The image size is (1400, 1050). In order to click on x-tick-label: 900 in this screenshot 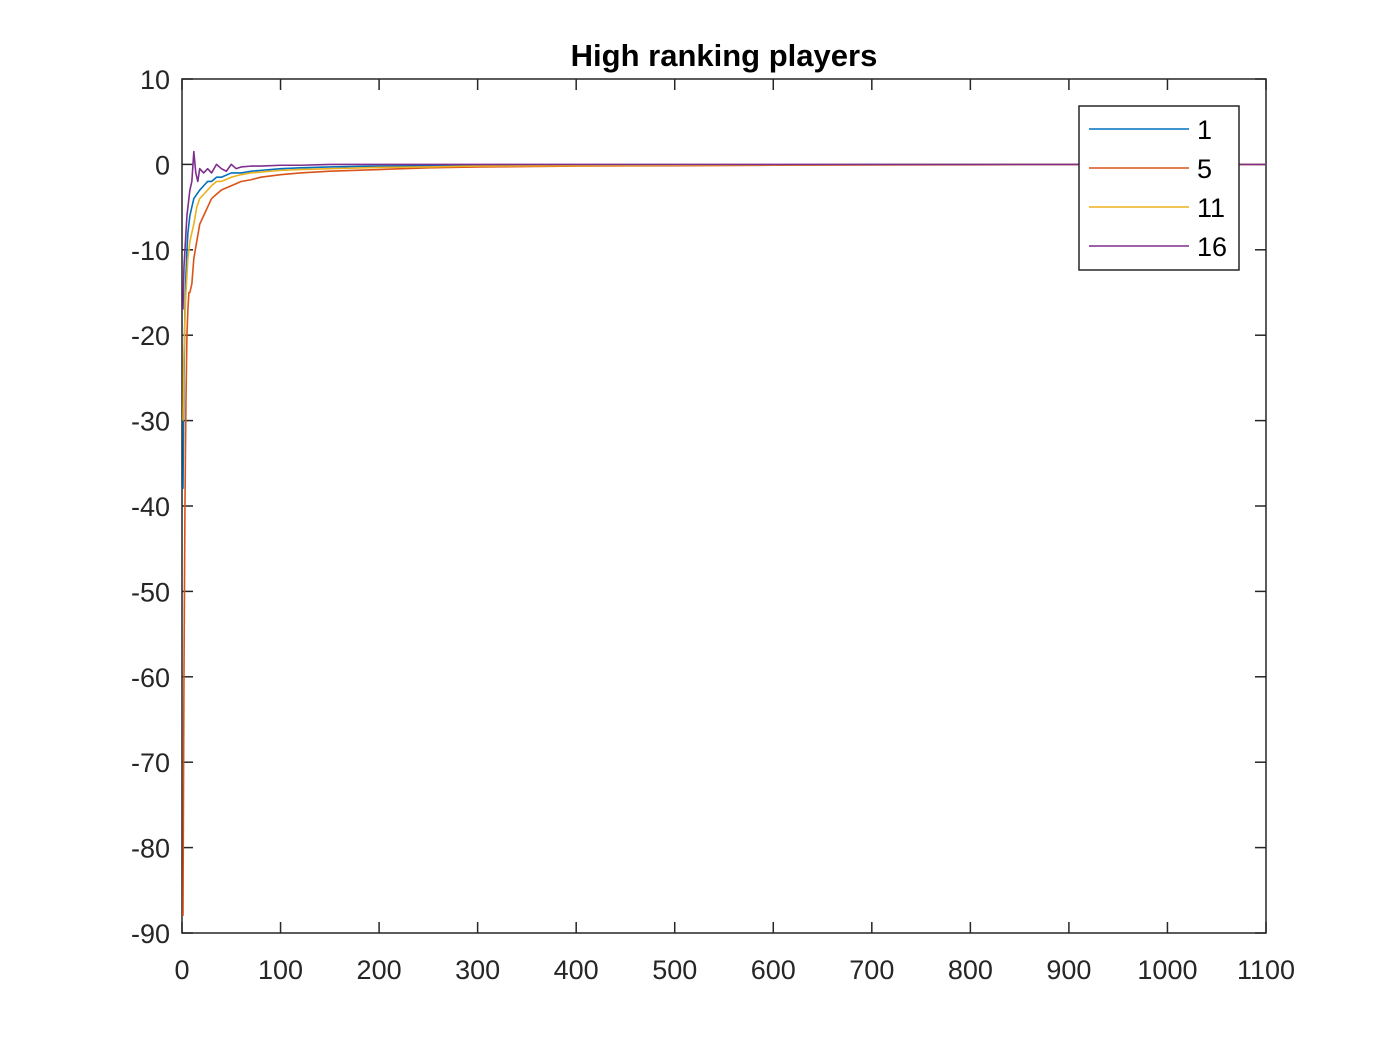, I will do `click(1068, 970)`.